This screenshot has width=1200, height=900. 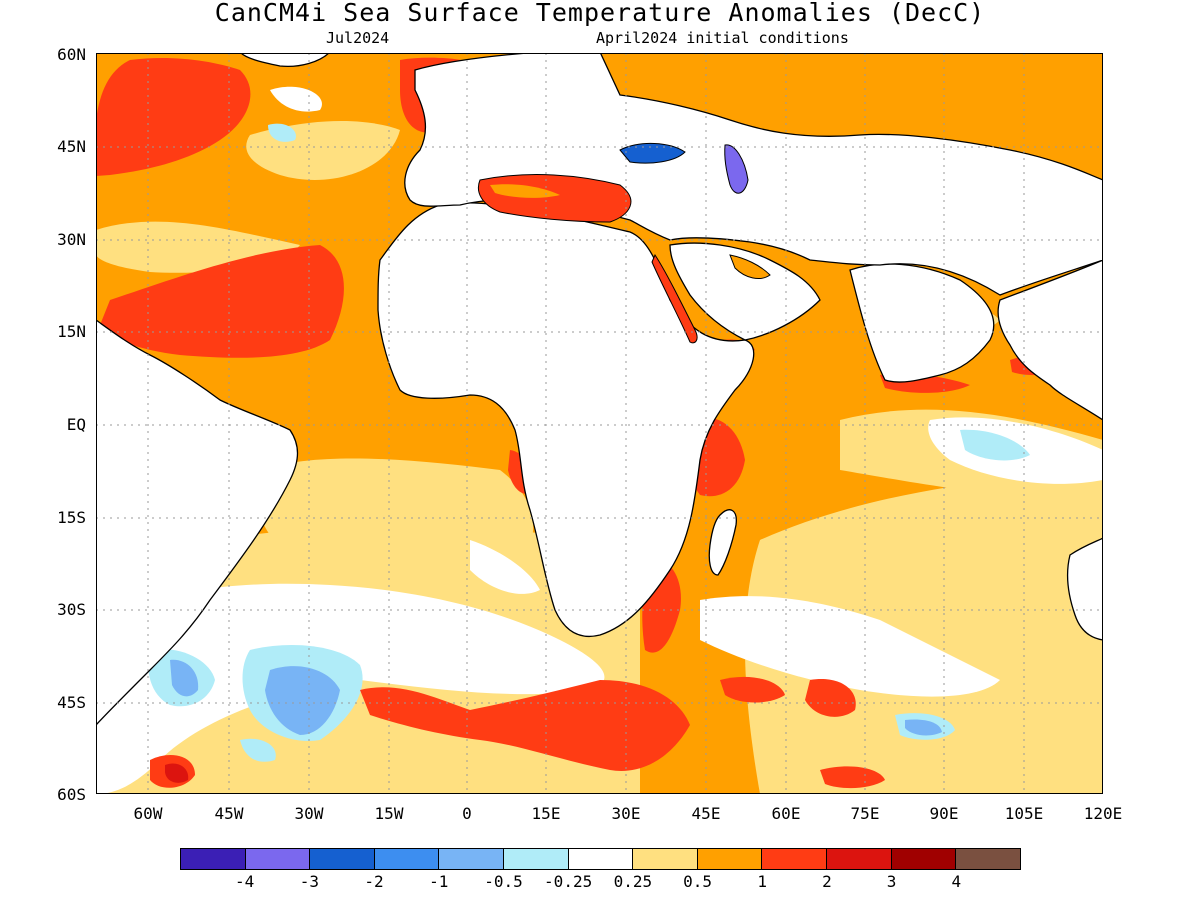 I want to click on india-landmass, so click(x=922, y=323).